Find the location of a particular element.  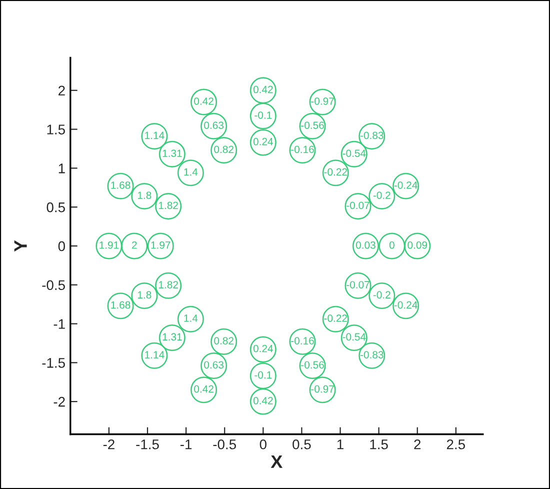

annotation: 0.09 is located at coordinates (418, 245).